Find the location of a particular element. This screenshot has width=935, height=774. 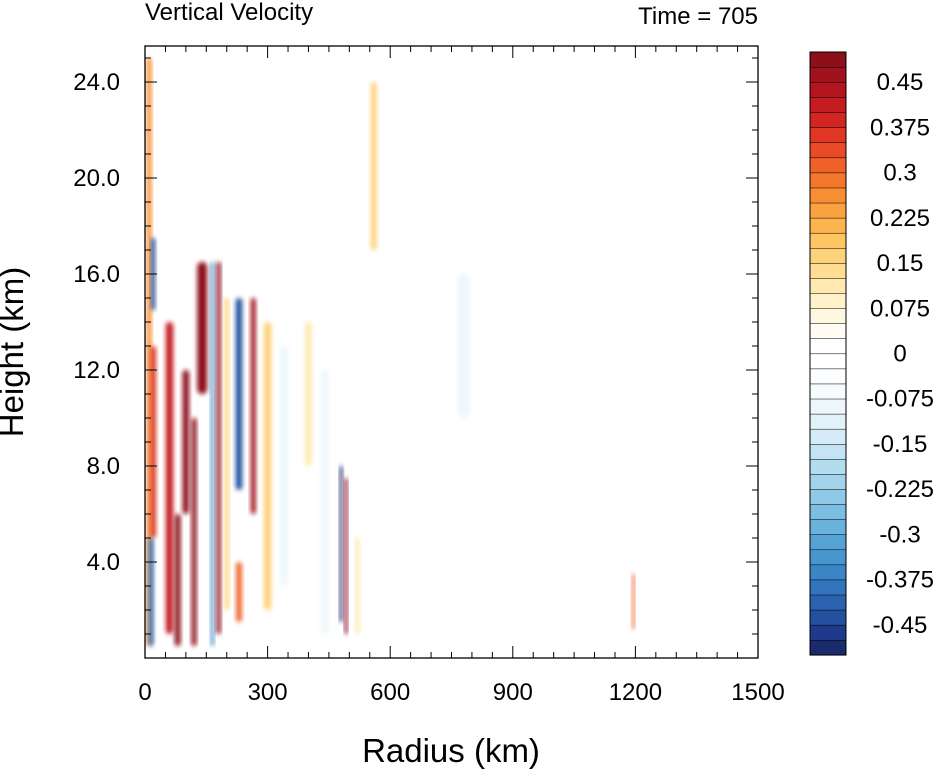

colorbar-label: 0.3 is located at coordinates (899, 173).